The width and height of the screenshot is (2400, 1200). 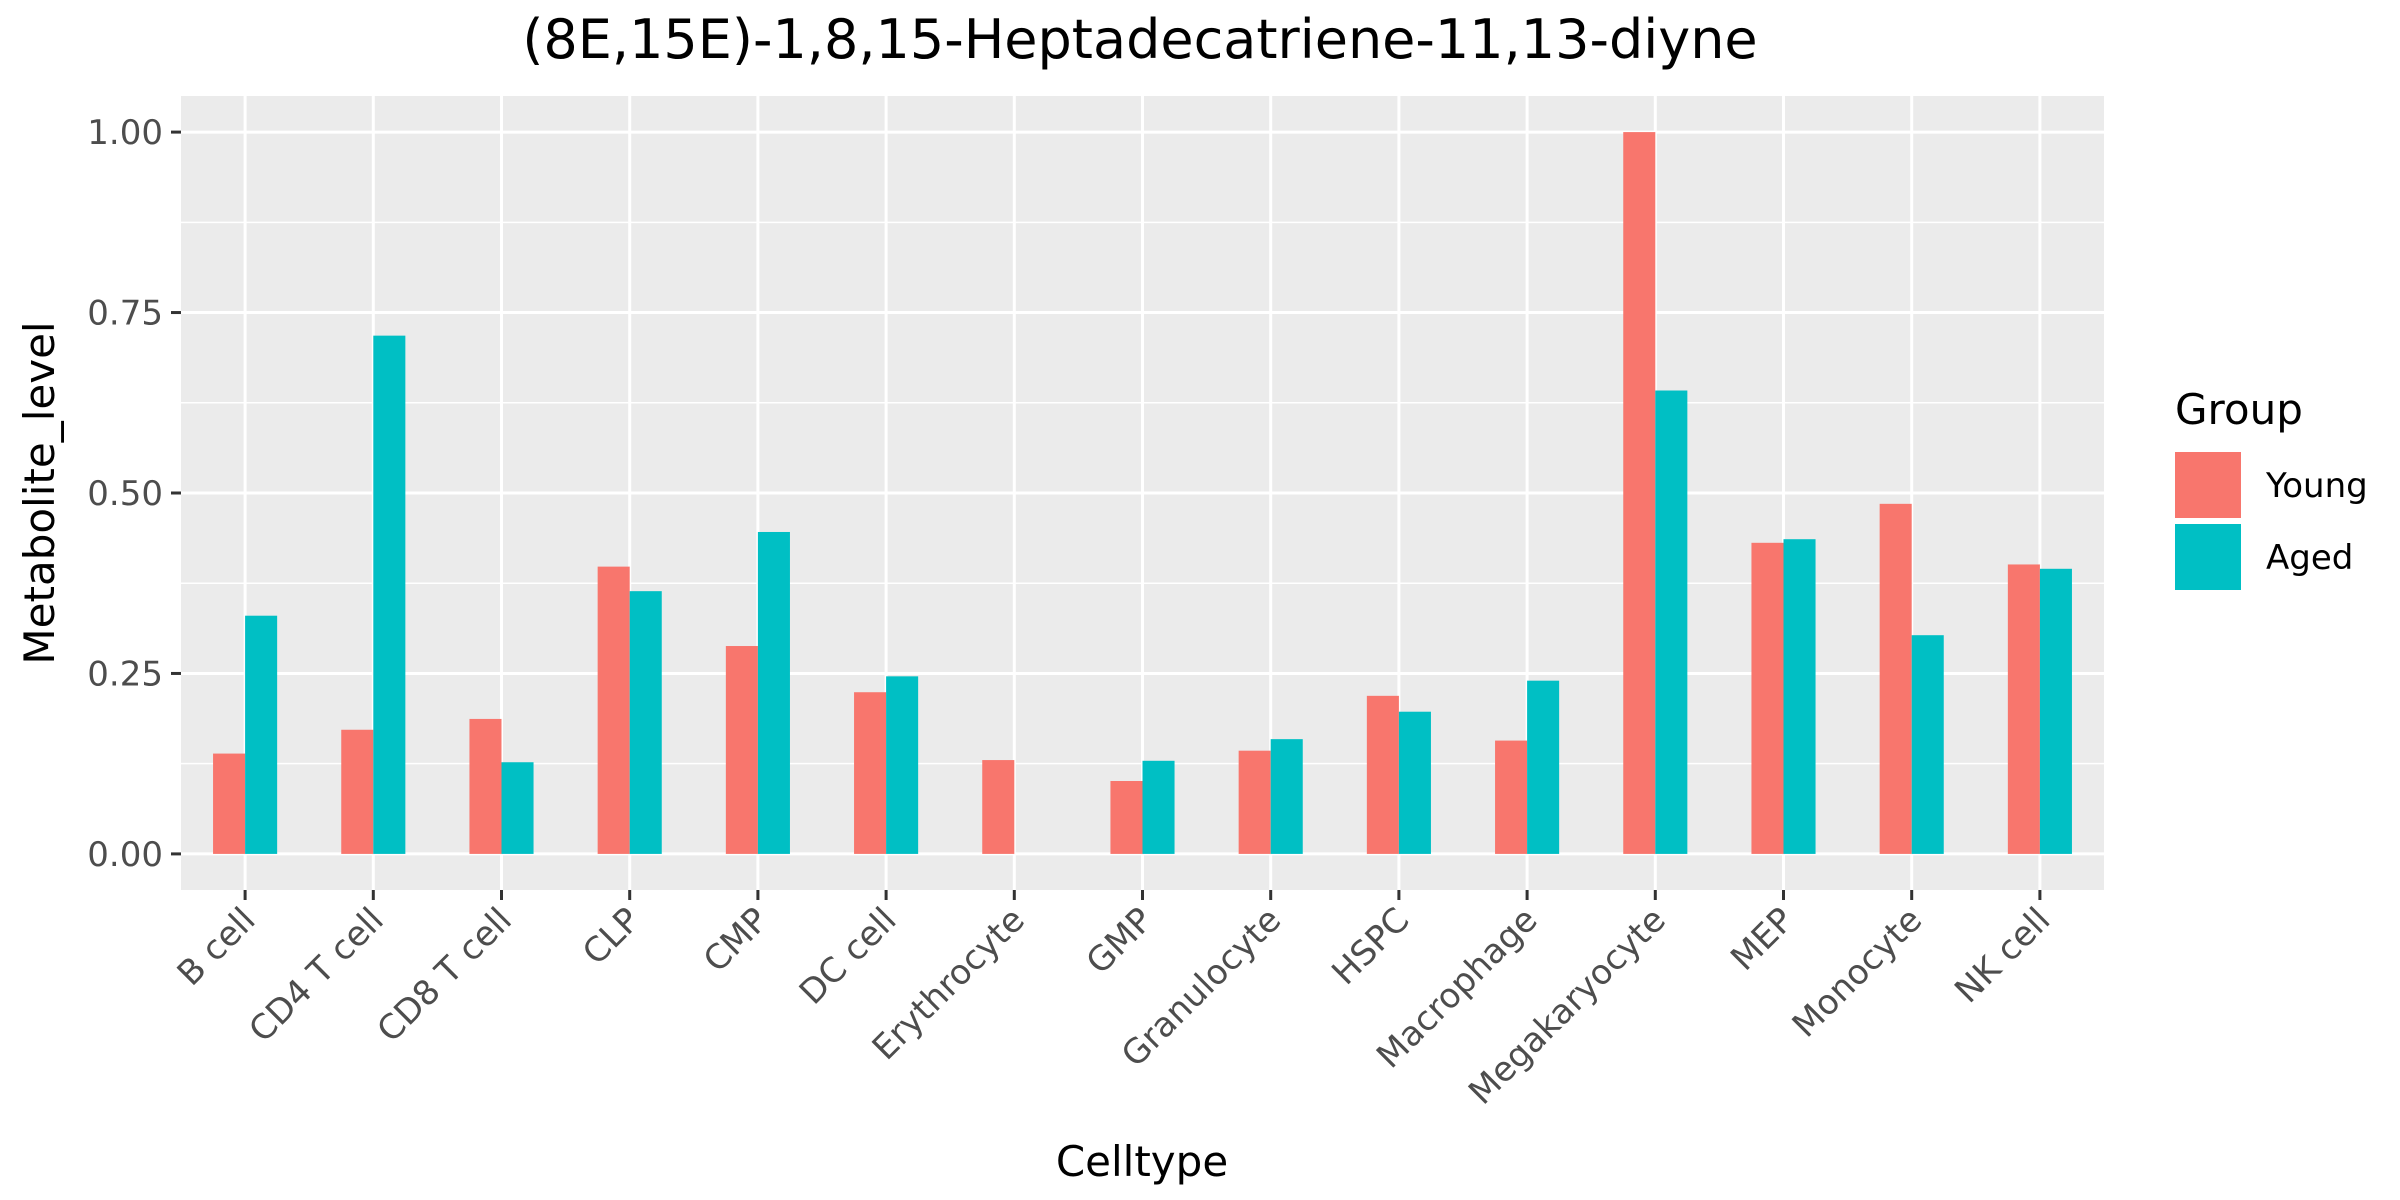 What do you see at coordinates (316, 975) in the screenshot?
I see `x-tick-label: CD4 T cell` at bounding box center [316, 975].